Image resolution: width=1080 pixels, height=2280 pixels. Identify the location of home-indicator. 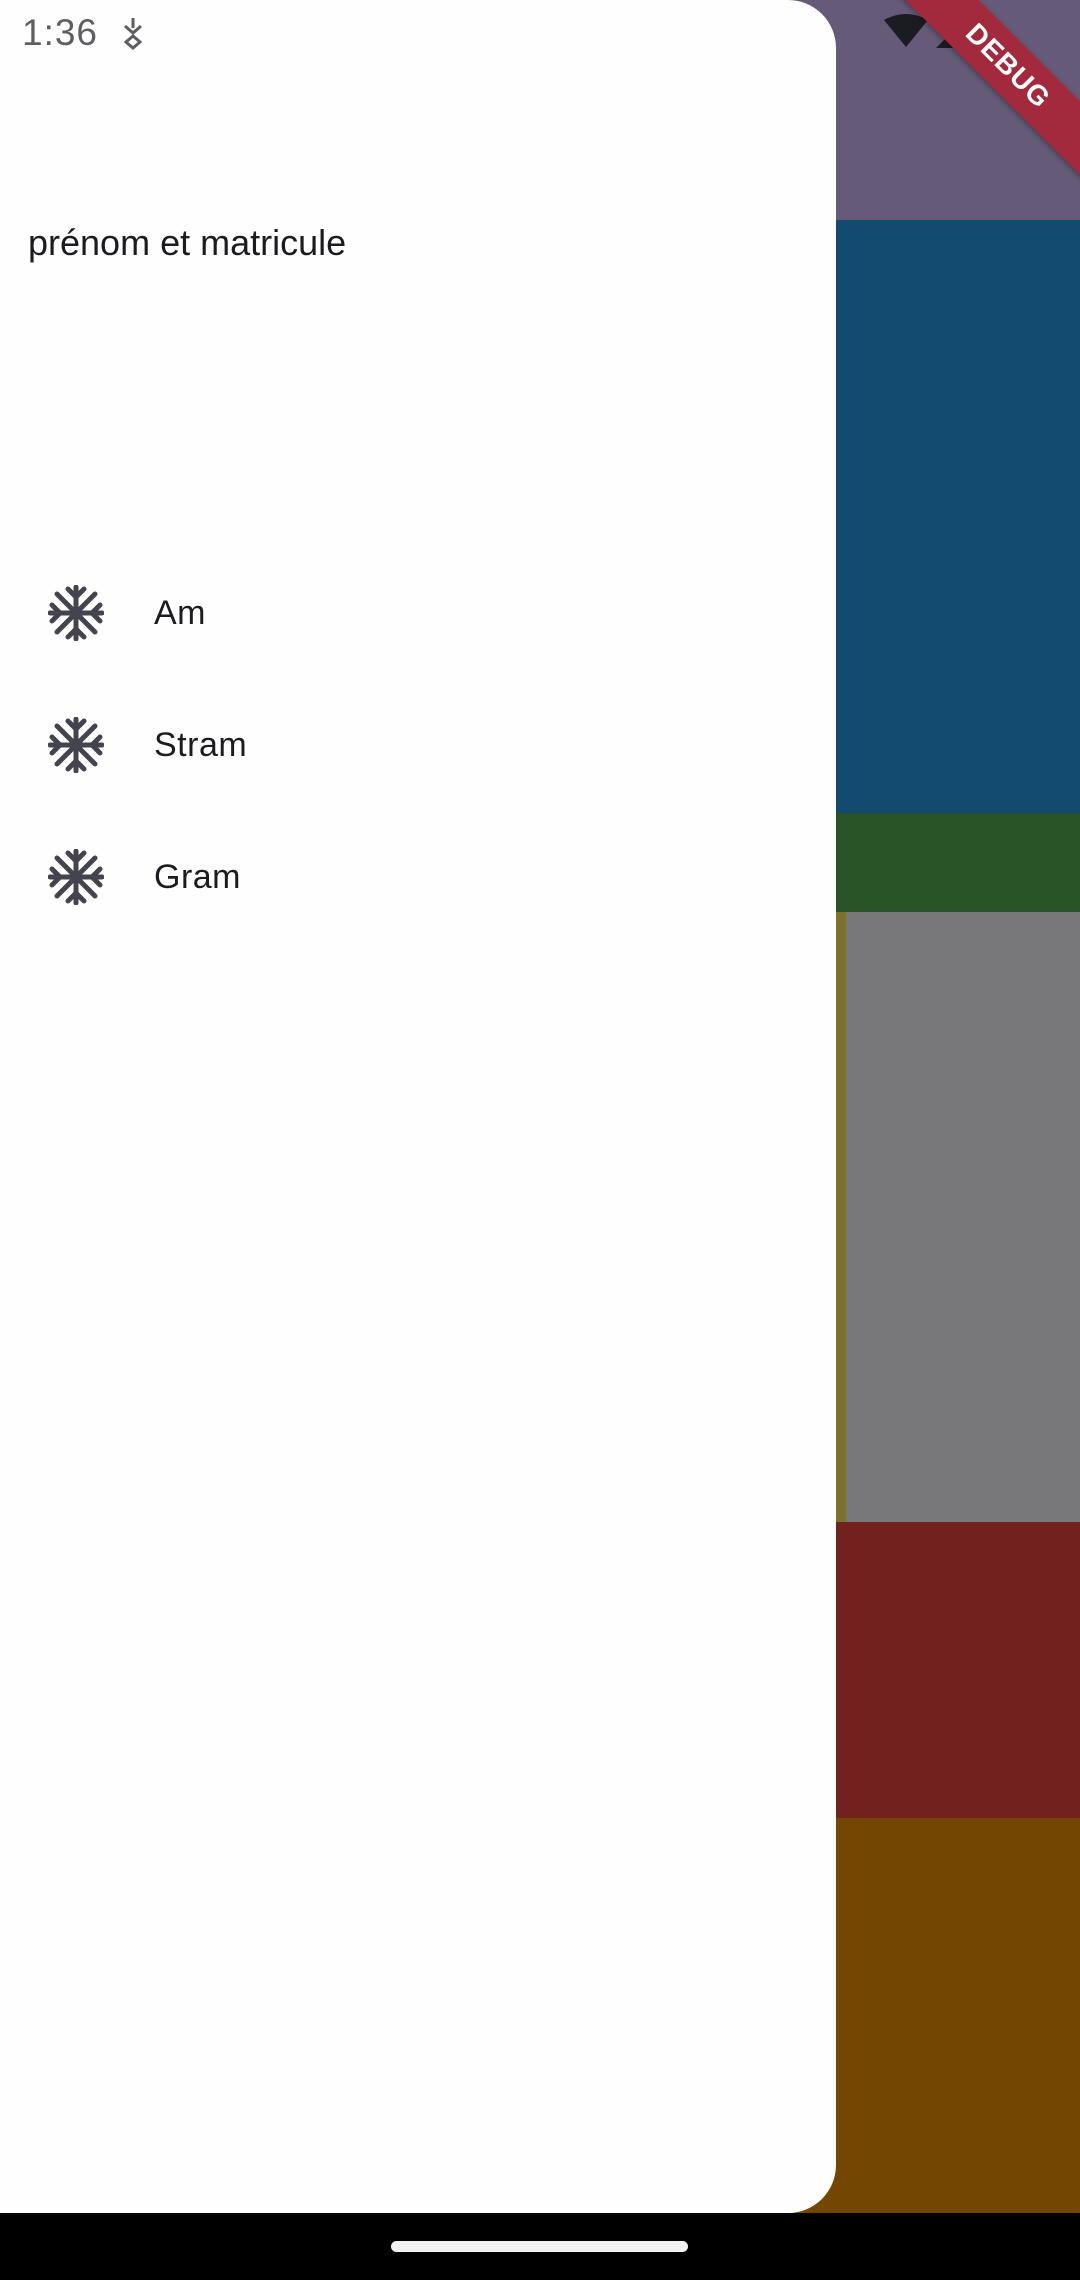
(539, 2246).